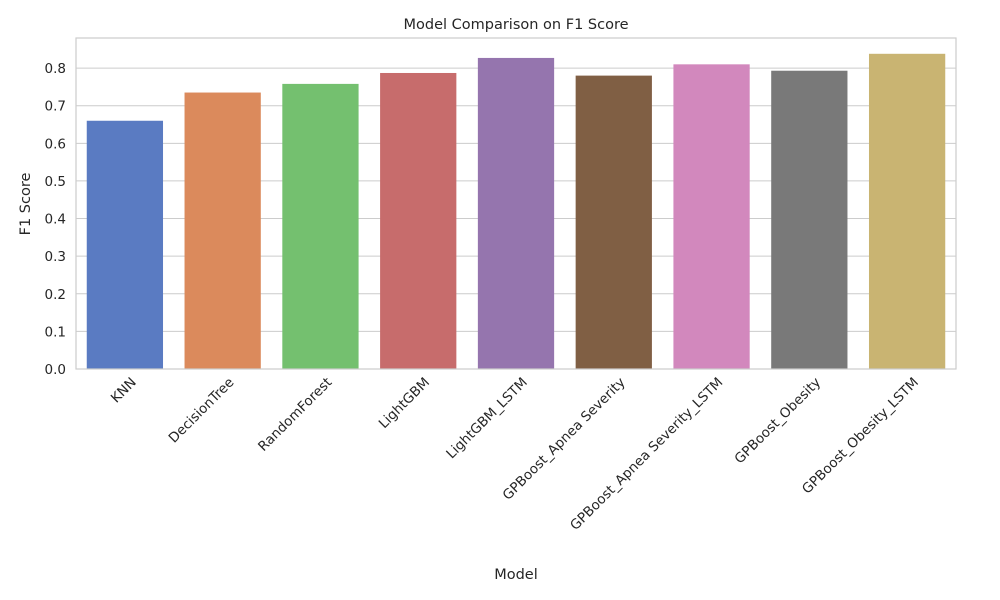 Image resolution: width=1000 pixels, height=600 pixels. Describe the element at coordinates (515, 25) in the screenshot. I see `chart-title: Model Comparison on F1 Score` at that location.